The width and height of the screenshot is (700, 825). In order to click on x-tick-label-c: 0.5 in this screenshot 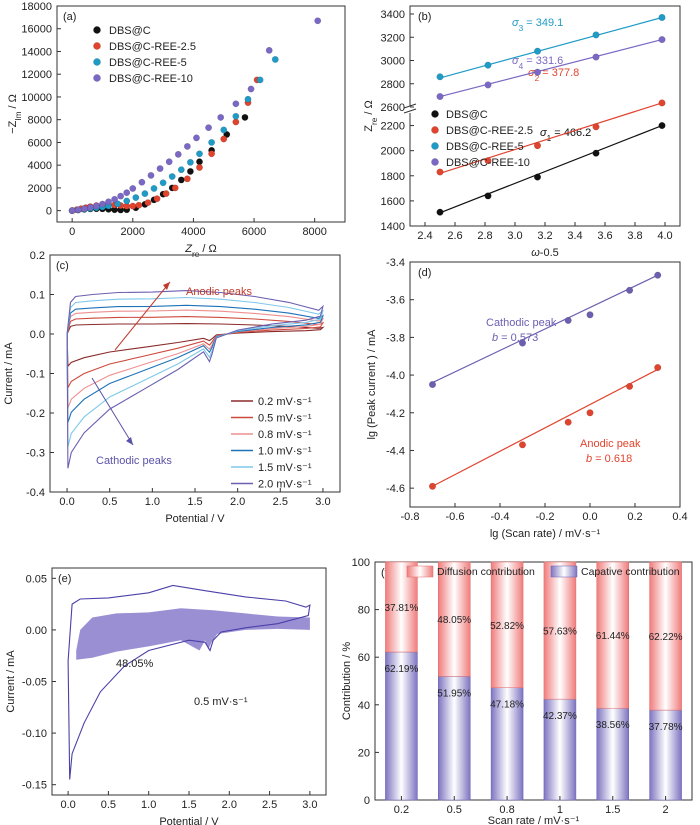, I will do `click(109, 502)`.